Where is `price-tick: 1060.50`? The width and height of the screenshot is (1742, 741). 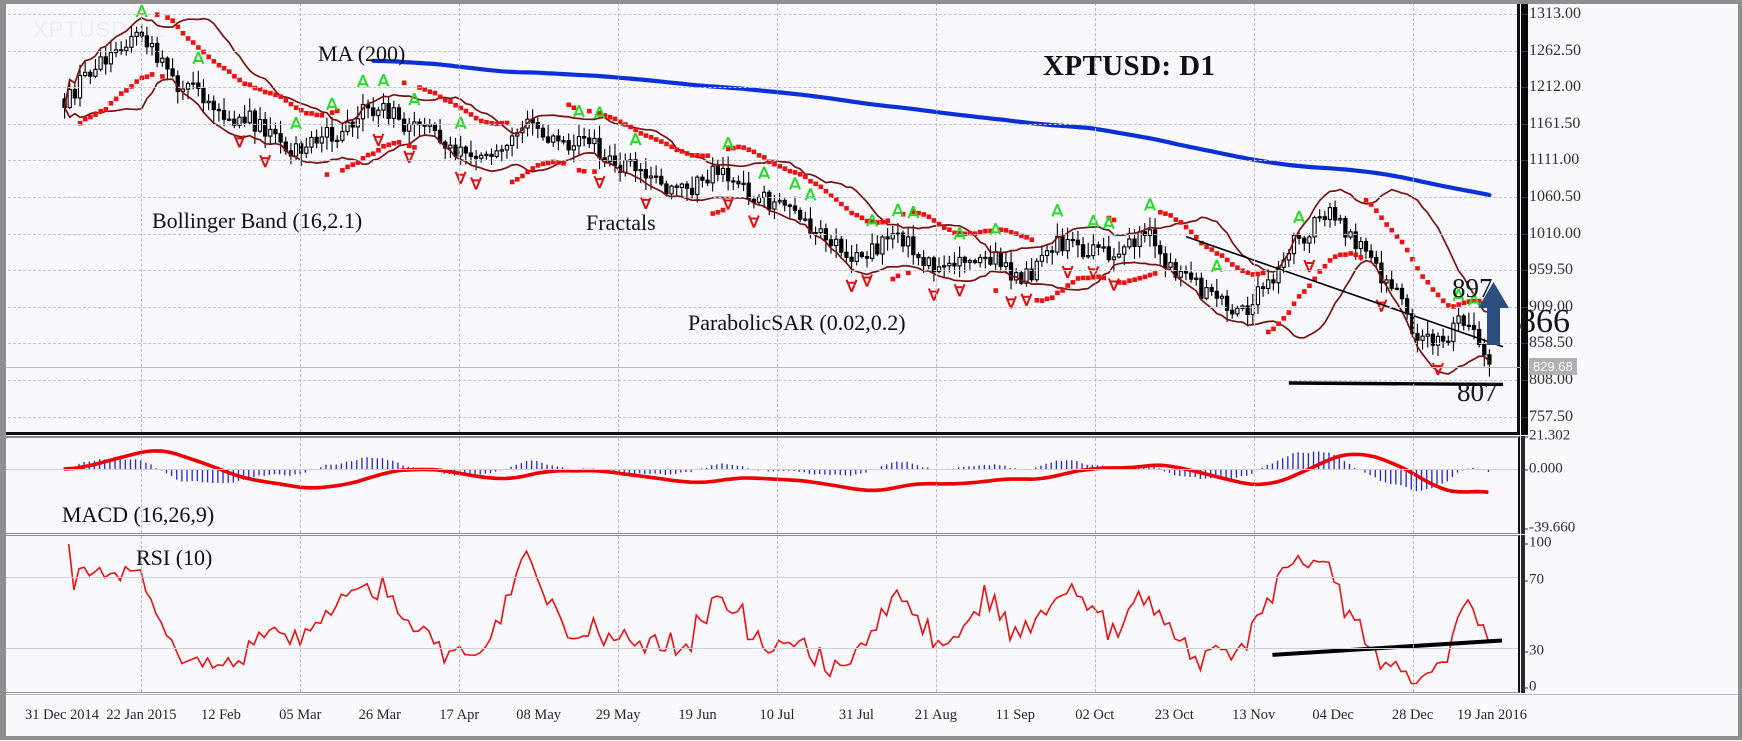
price-tick: 1060.50 is located at coordinates (1551, 196).